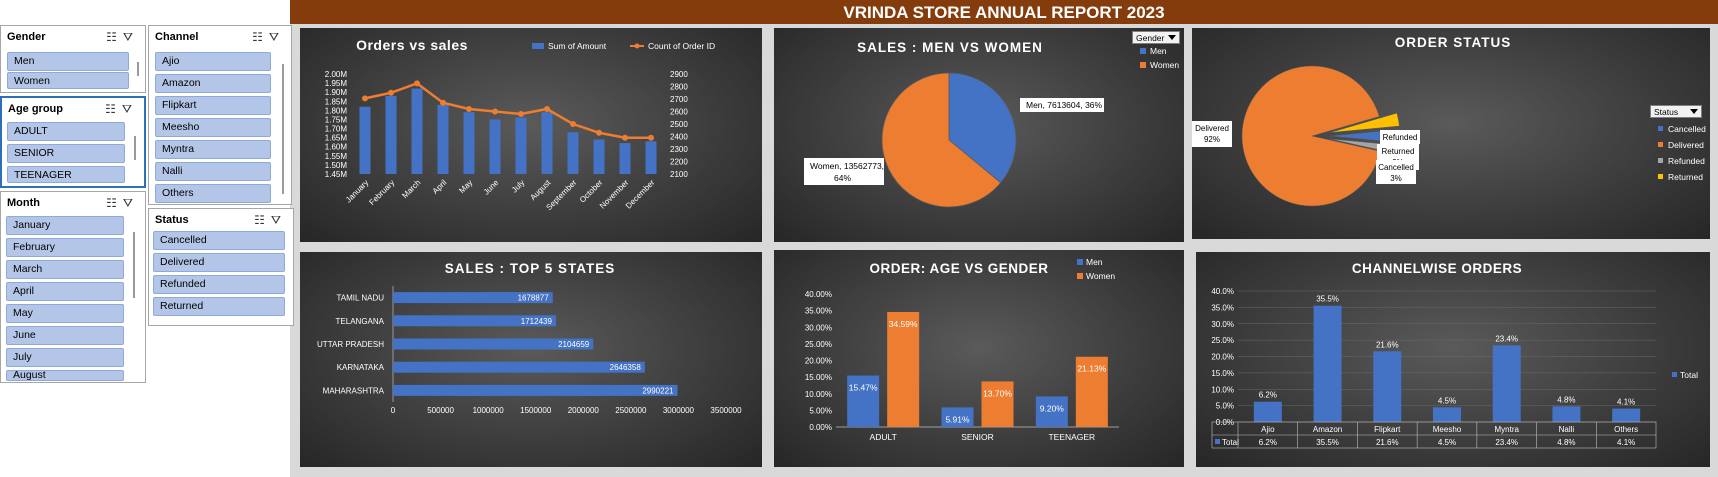  Describe the element at coordinates (219, 240) in the screenshot. I see `status-item-cancelled: Cancelled` at that location.